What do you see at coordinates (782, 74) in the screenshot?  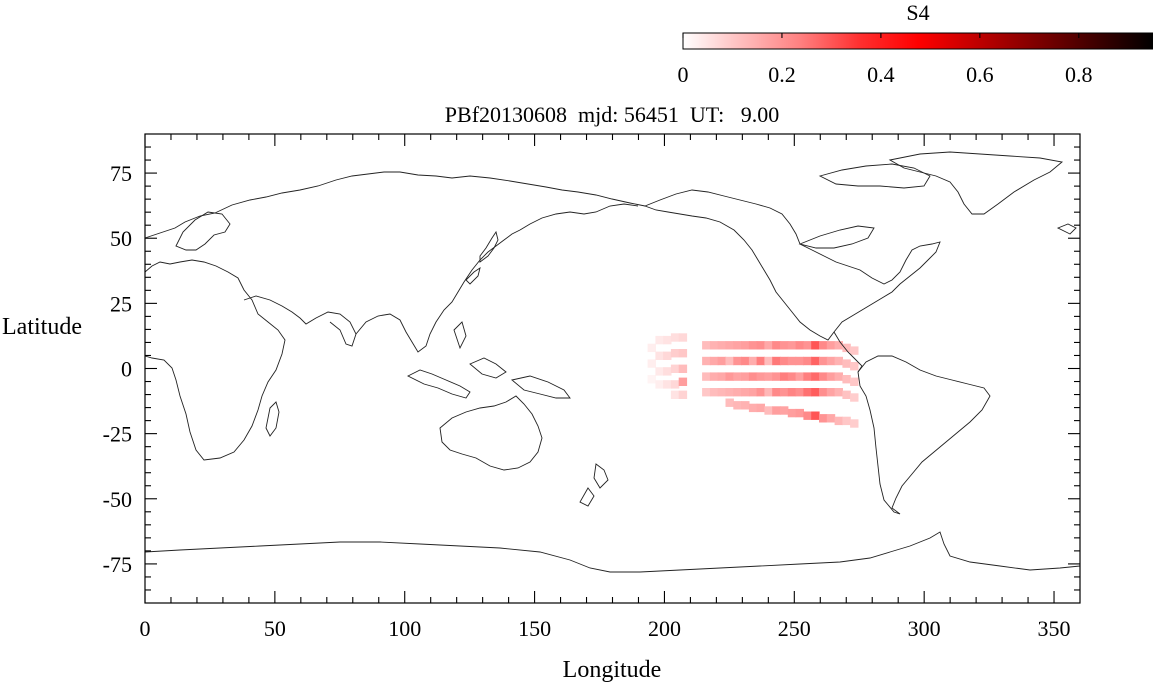 I see `colorbar-tick-label: 0.2` at bounding box center [782, 74].